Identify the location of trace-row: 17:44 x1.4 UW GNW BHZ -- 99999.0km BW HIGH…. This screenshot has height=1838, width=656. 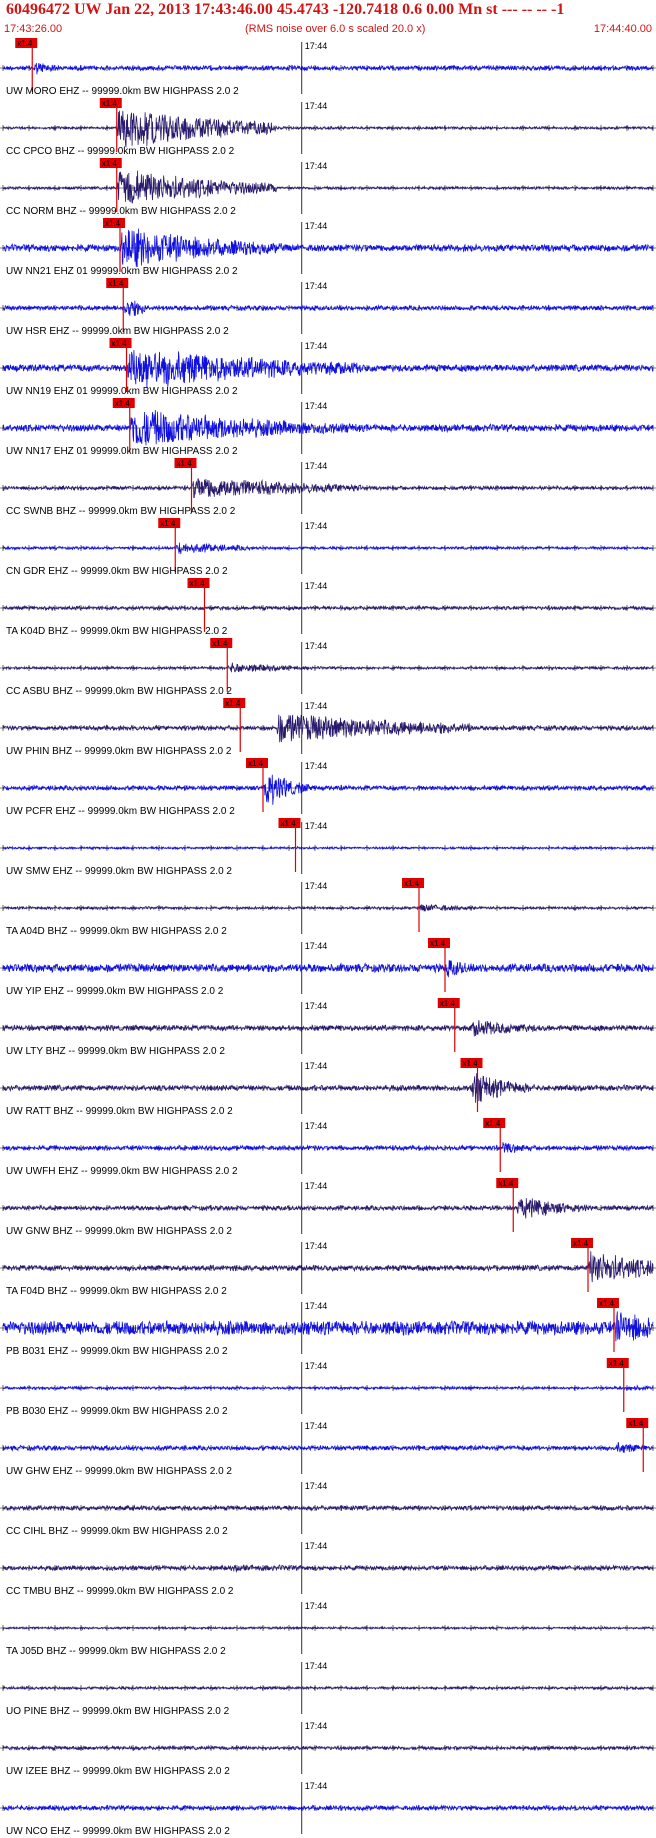
(328, 1207).